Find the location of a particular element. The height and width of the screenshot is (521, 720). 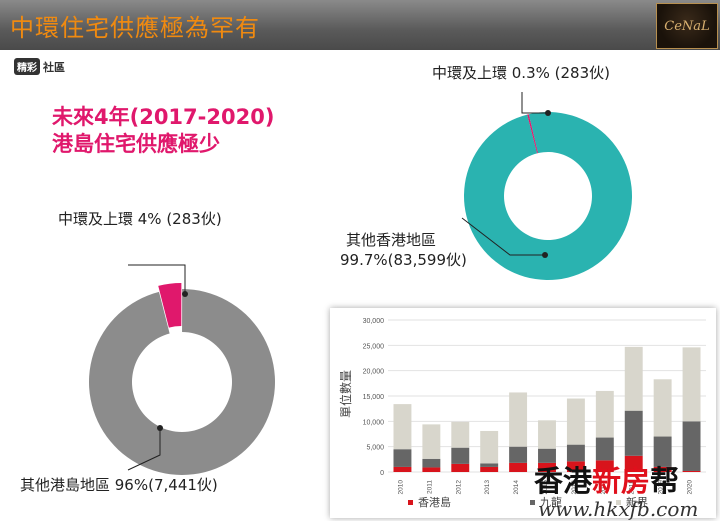

donut-hk-other-slice is located at coordinates (548, 195).